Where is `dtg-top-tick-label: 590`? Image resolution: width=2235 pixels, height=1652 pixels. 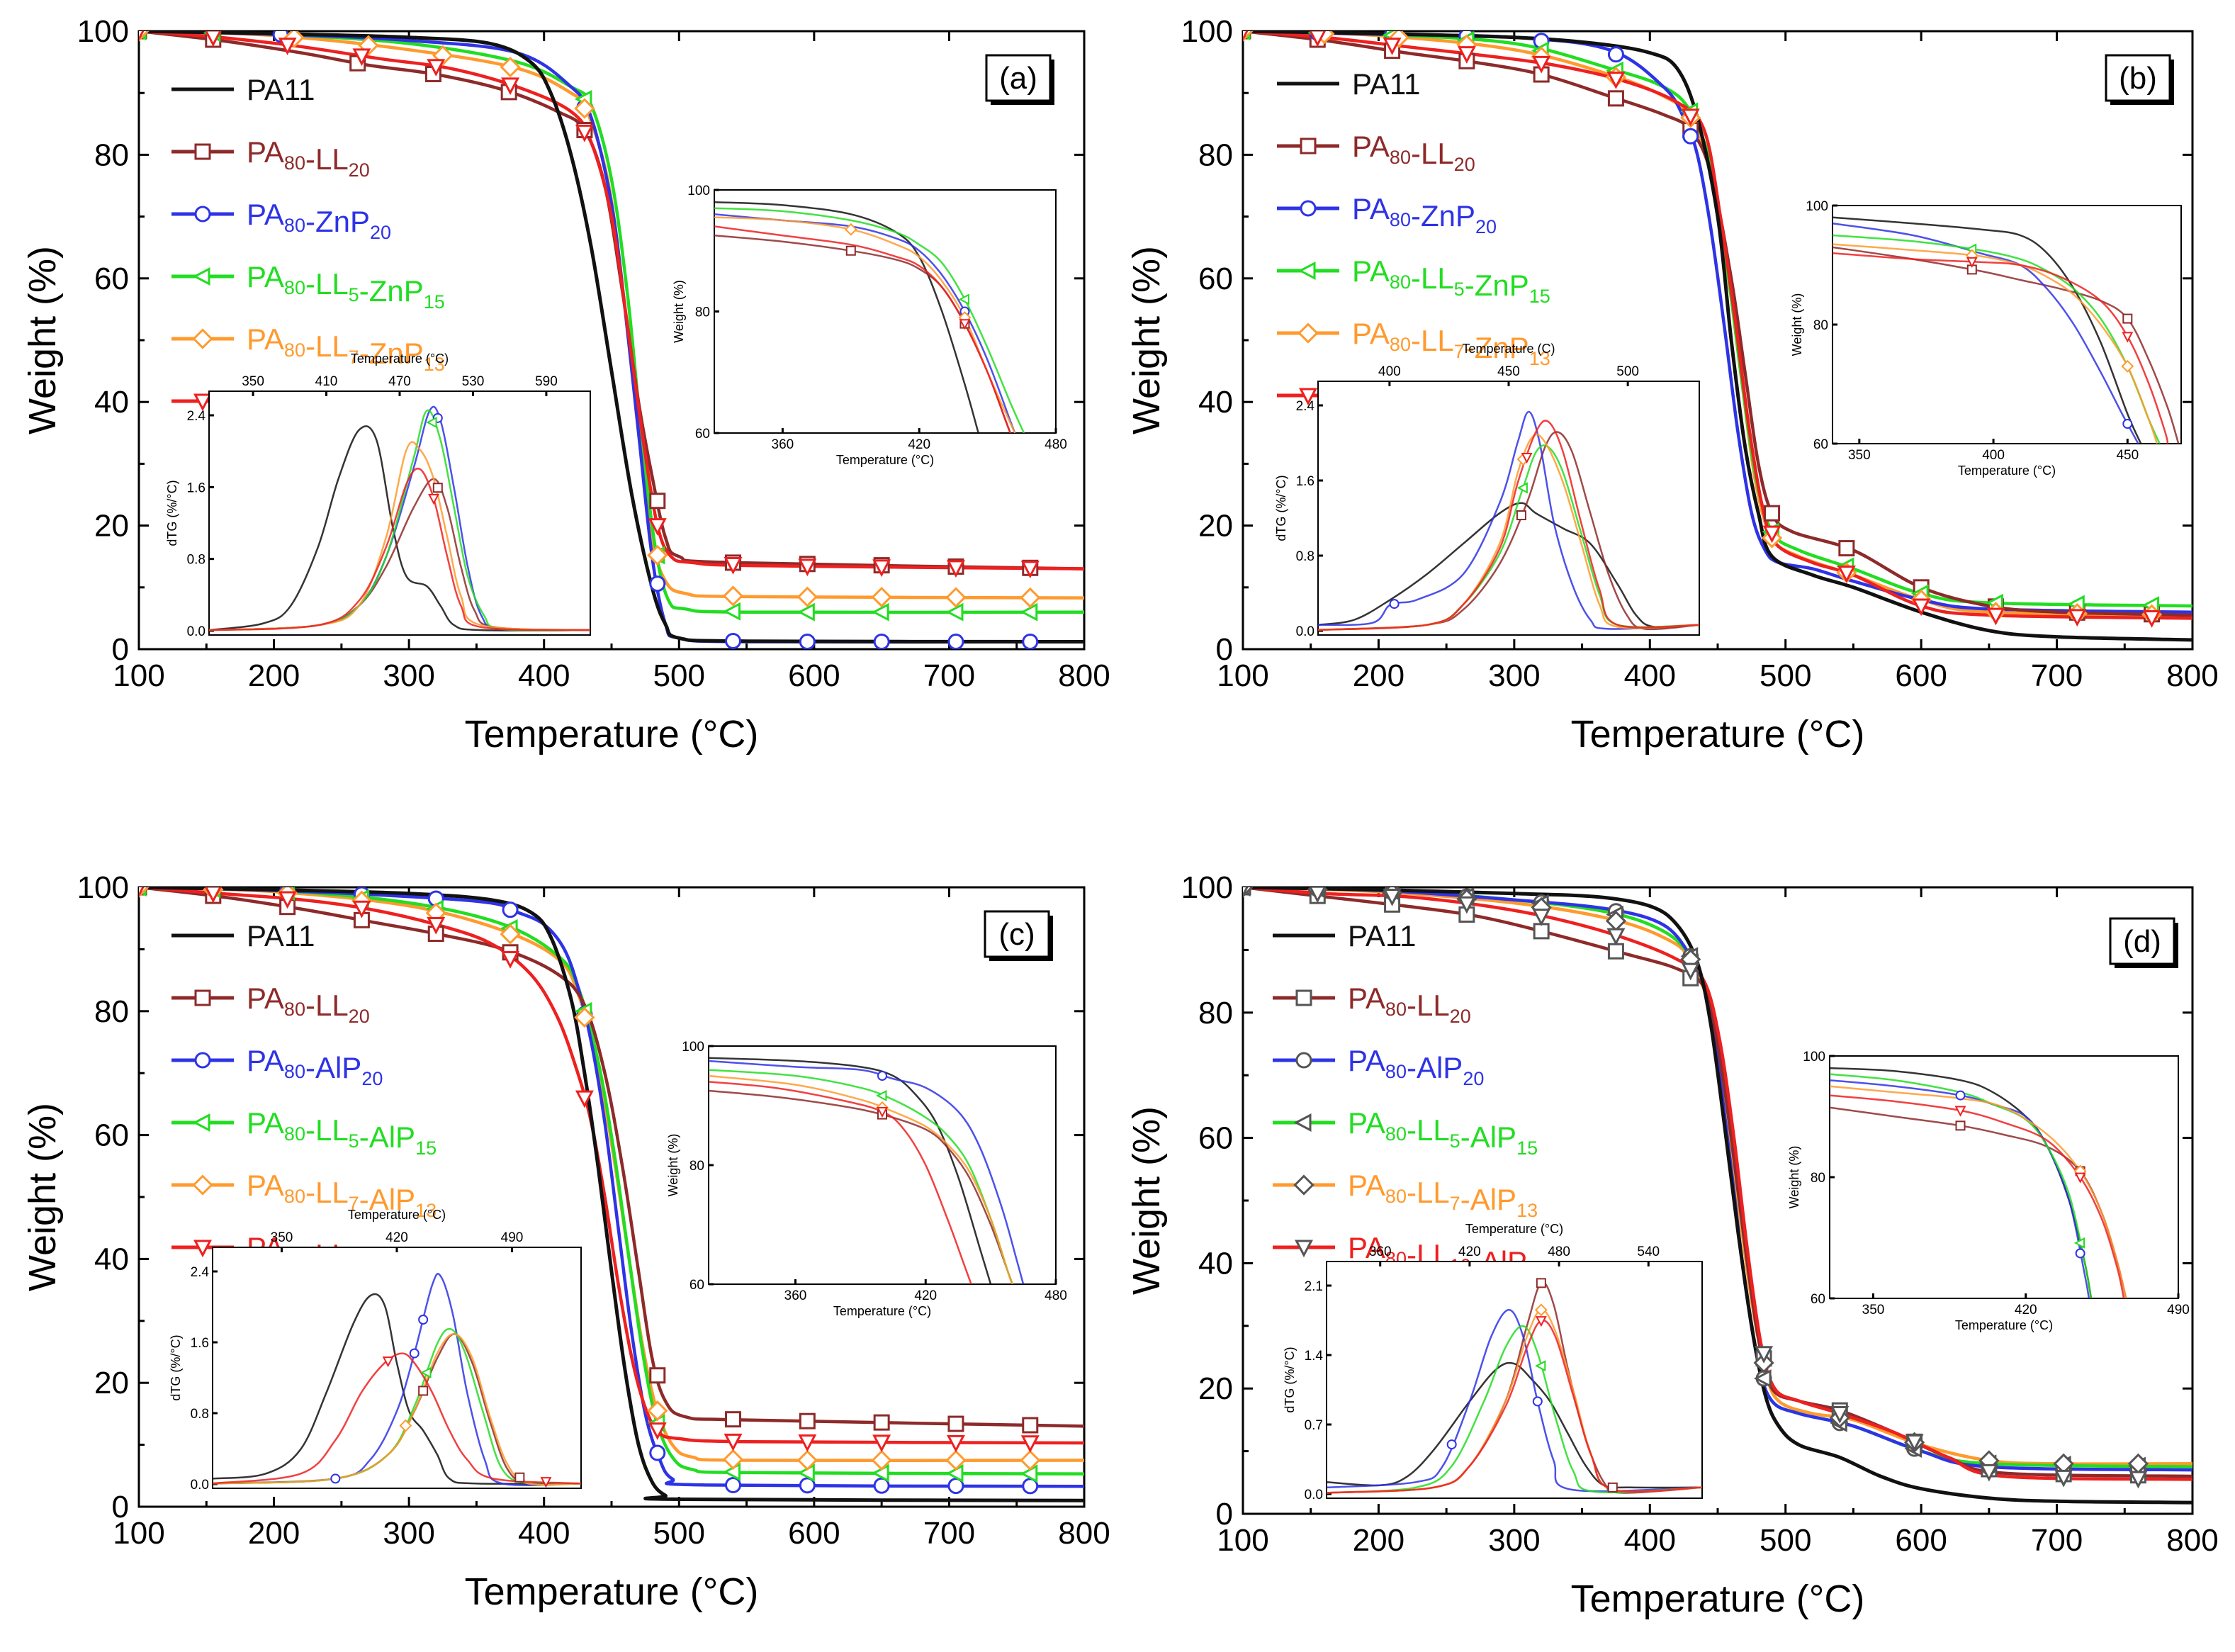
dtg-top-tick-label: 590 is located at coordinates (546, 381).